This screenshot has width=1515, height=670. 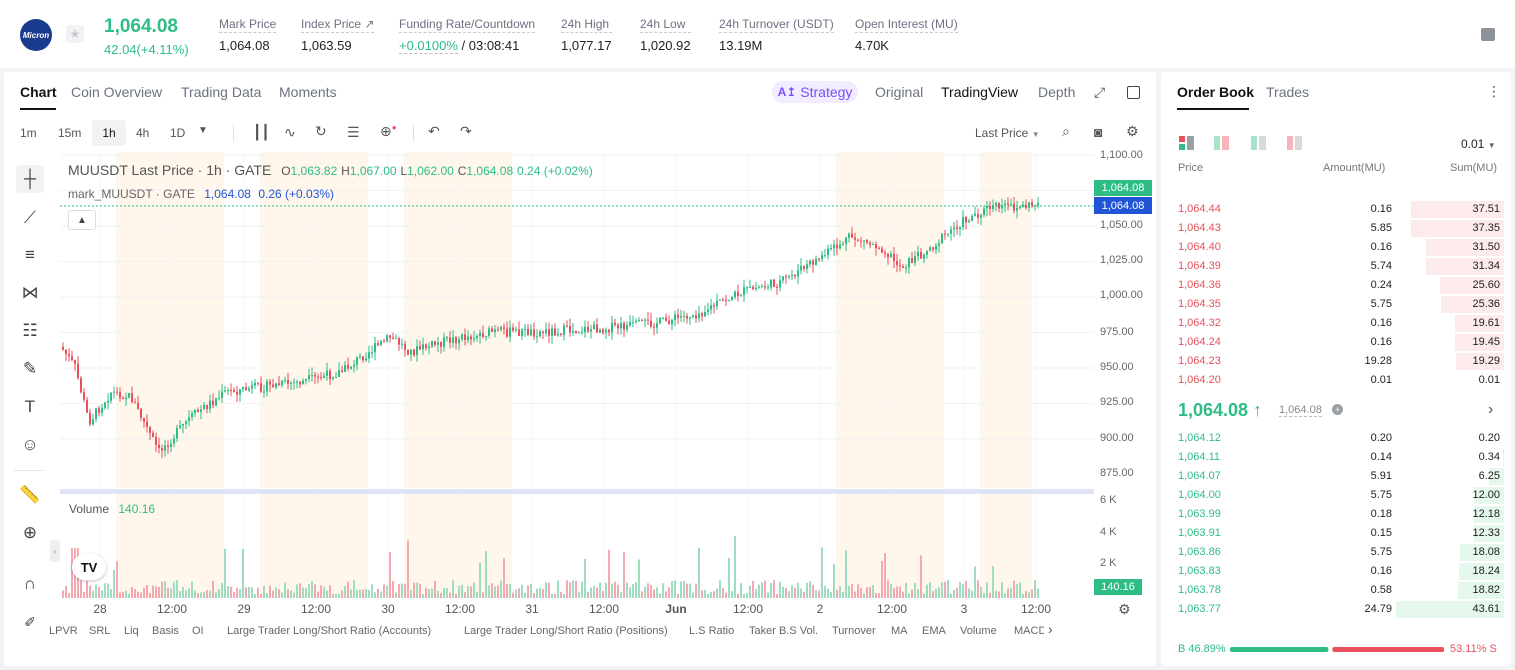 I want to click on view-depth: Depth, so click(x=1057, y=92).